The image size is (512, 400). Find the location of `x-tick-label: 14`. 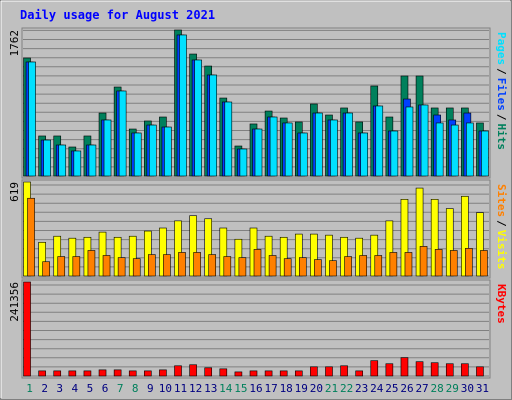

x-tick-label: 14 is located at coordinates (226, 388).